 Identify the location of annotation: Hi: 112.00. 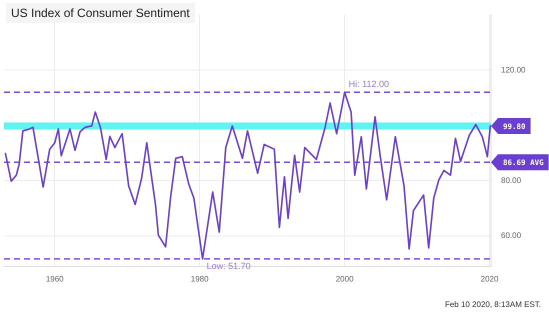
(368, 84).